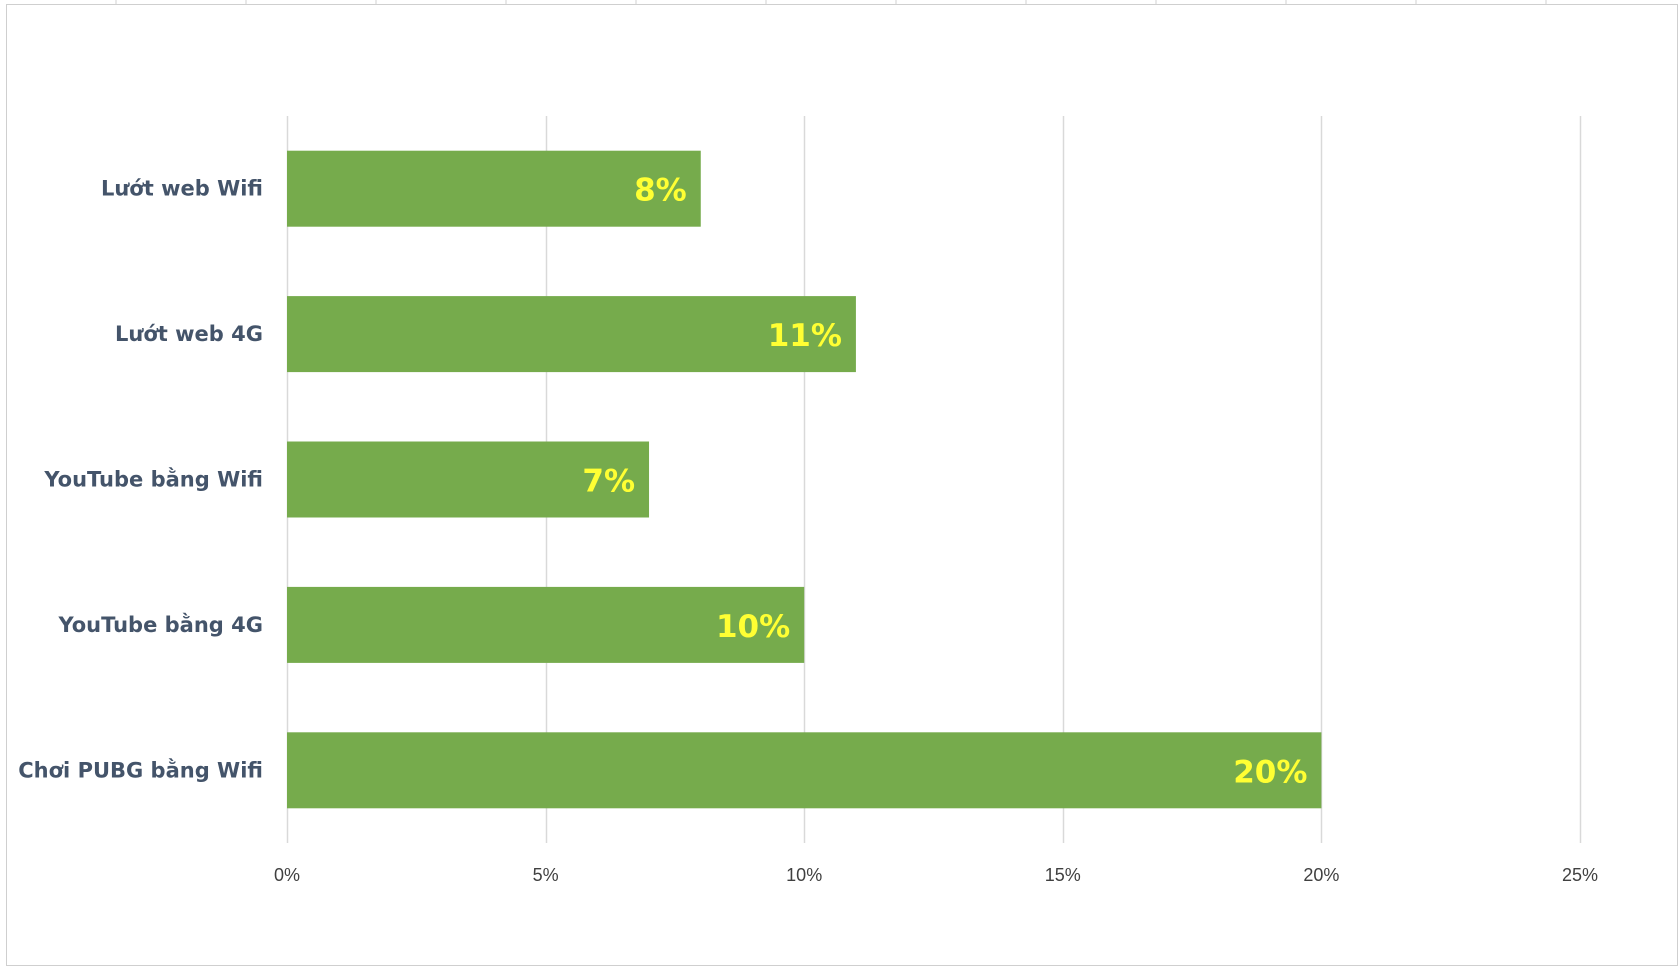 The height and width of the screenshot is (970, 1680). What do you see at coordinates (546, 875) in the screenshot?
I see `x-tick-label: 5%` at bounding box center [546, 875].